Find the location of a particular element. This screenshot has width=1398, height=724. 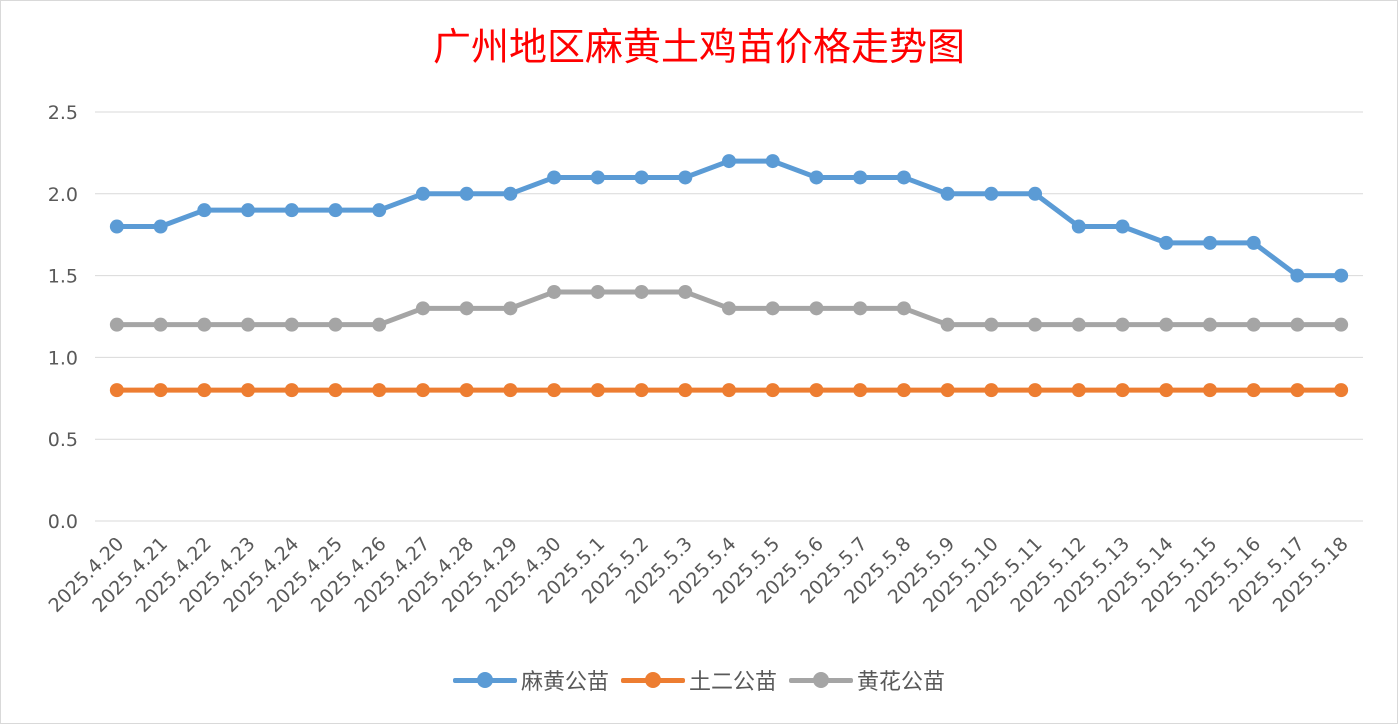

legend-item: 土二公苗 is located at coordinates (698, 680).